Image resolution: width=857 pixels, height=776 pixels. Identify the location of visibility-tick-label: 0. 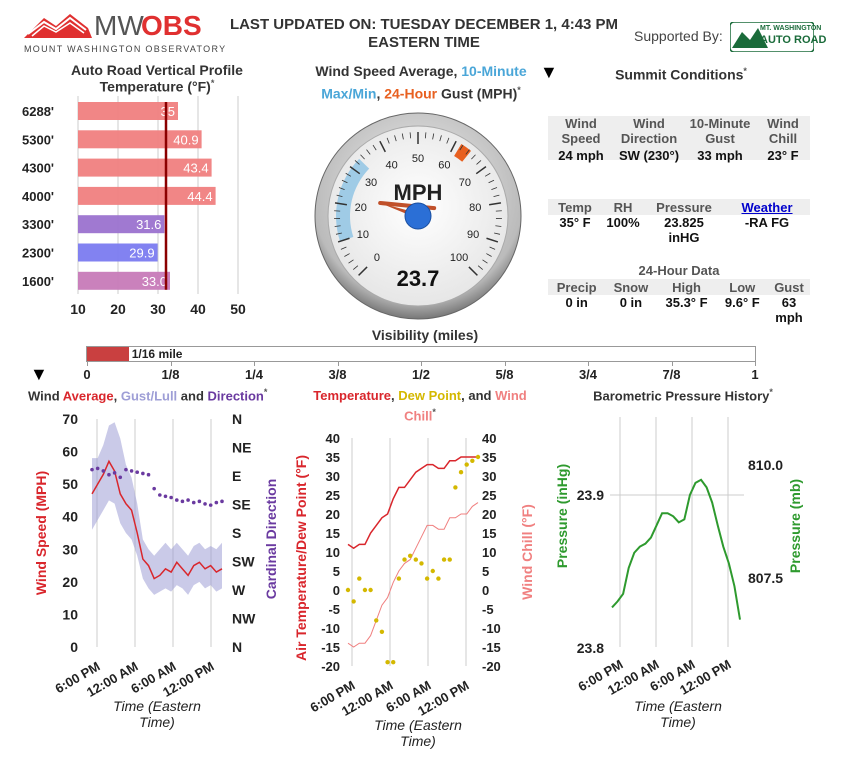
(87, 374).